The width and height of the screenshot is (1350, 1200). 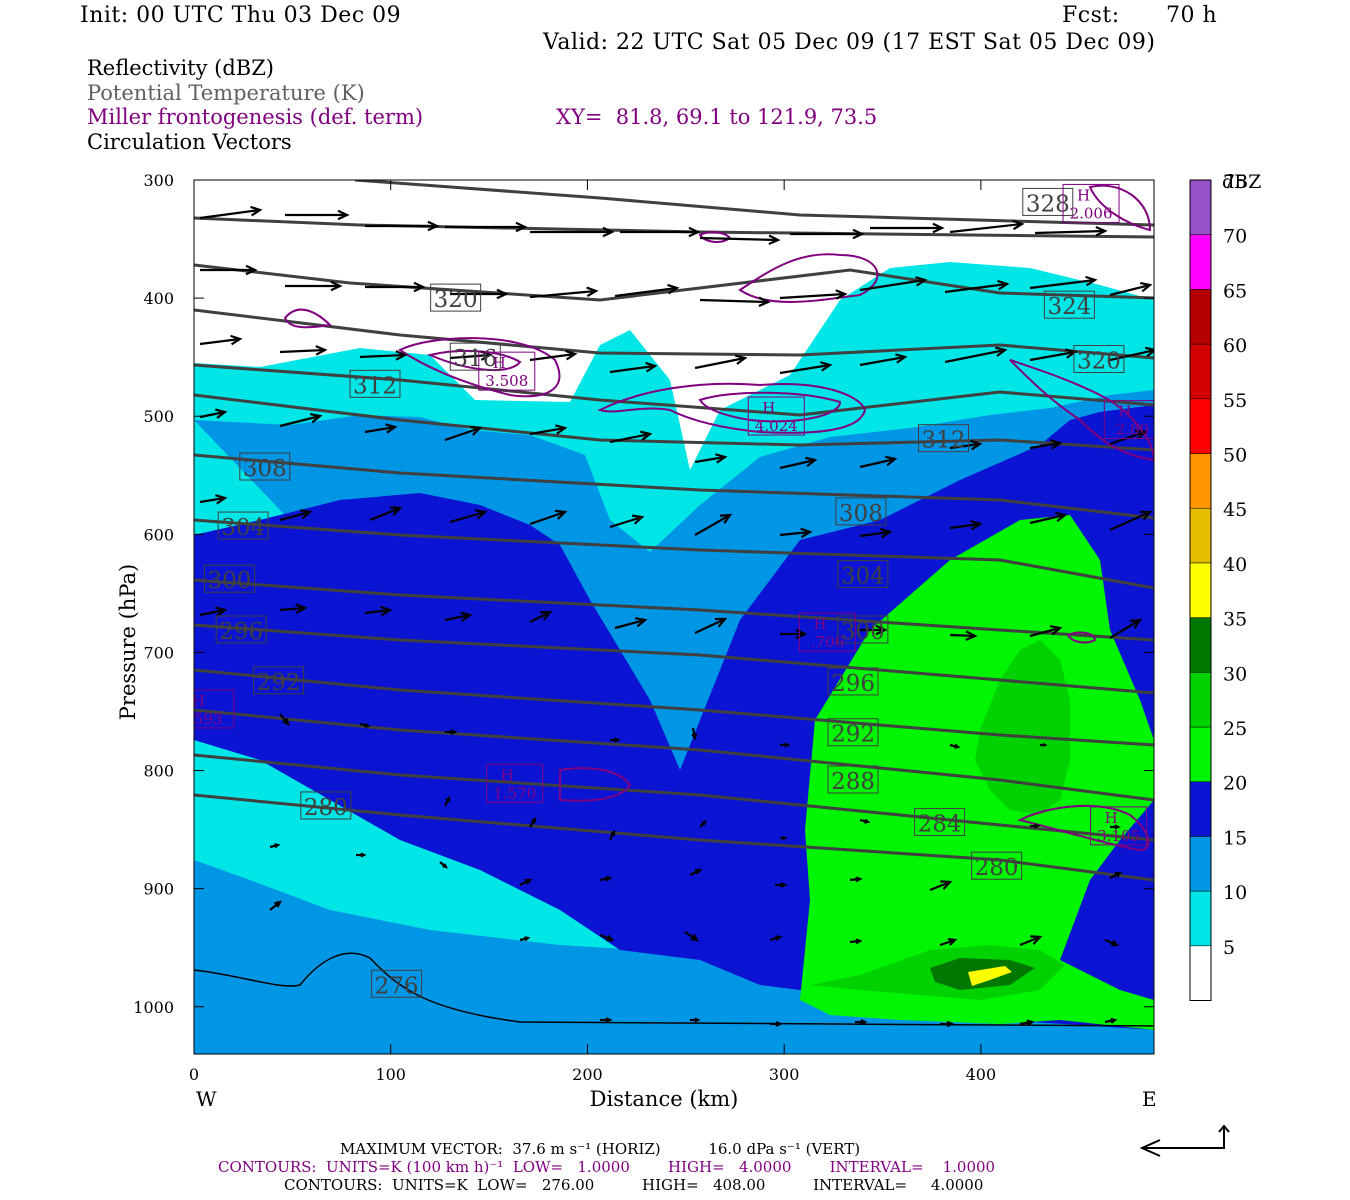 I want to click on x-tick-label-1: 100, so click(x=390, y=1074).